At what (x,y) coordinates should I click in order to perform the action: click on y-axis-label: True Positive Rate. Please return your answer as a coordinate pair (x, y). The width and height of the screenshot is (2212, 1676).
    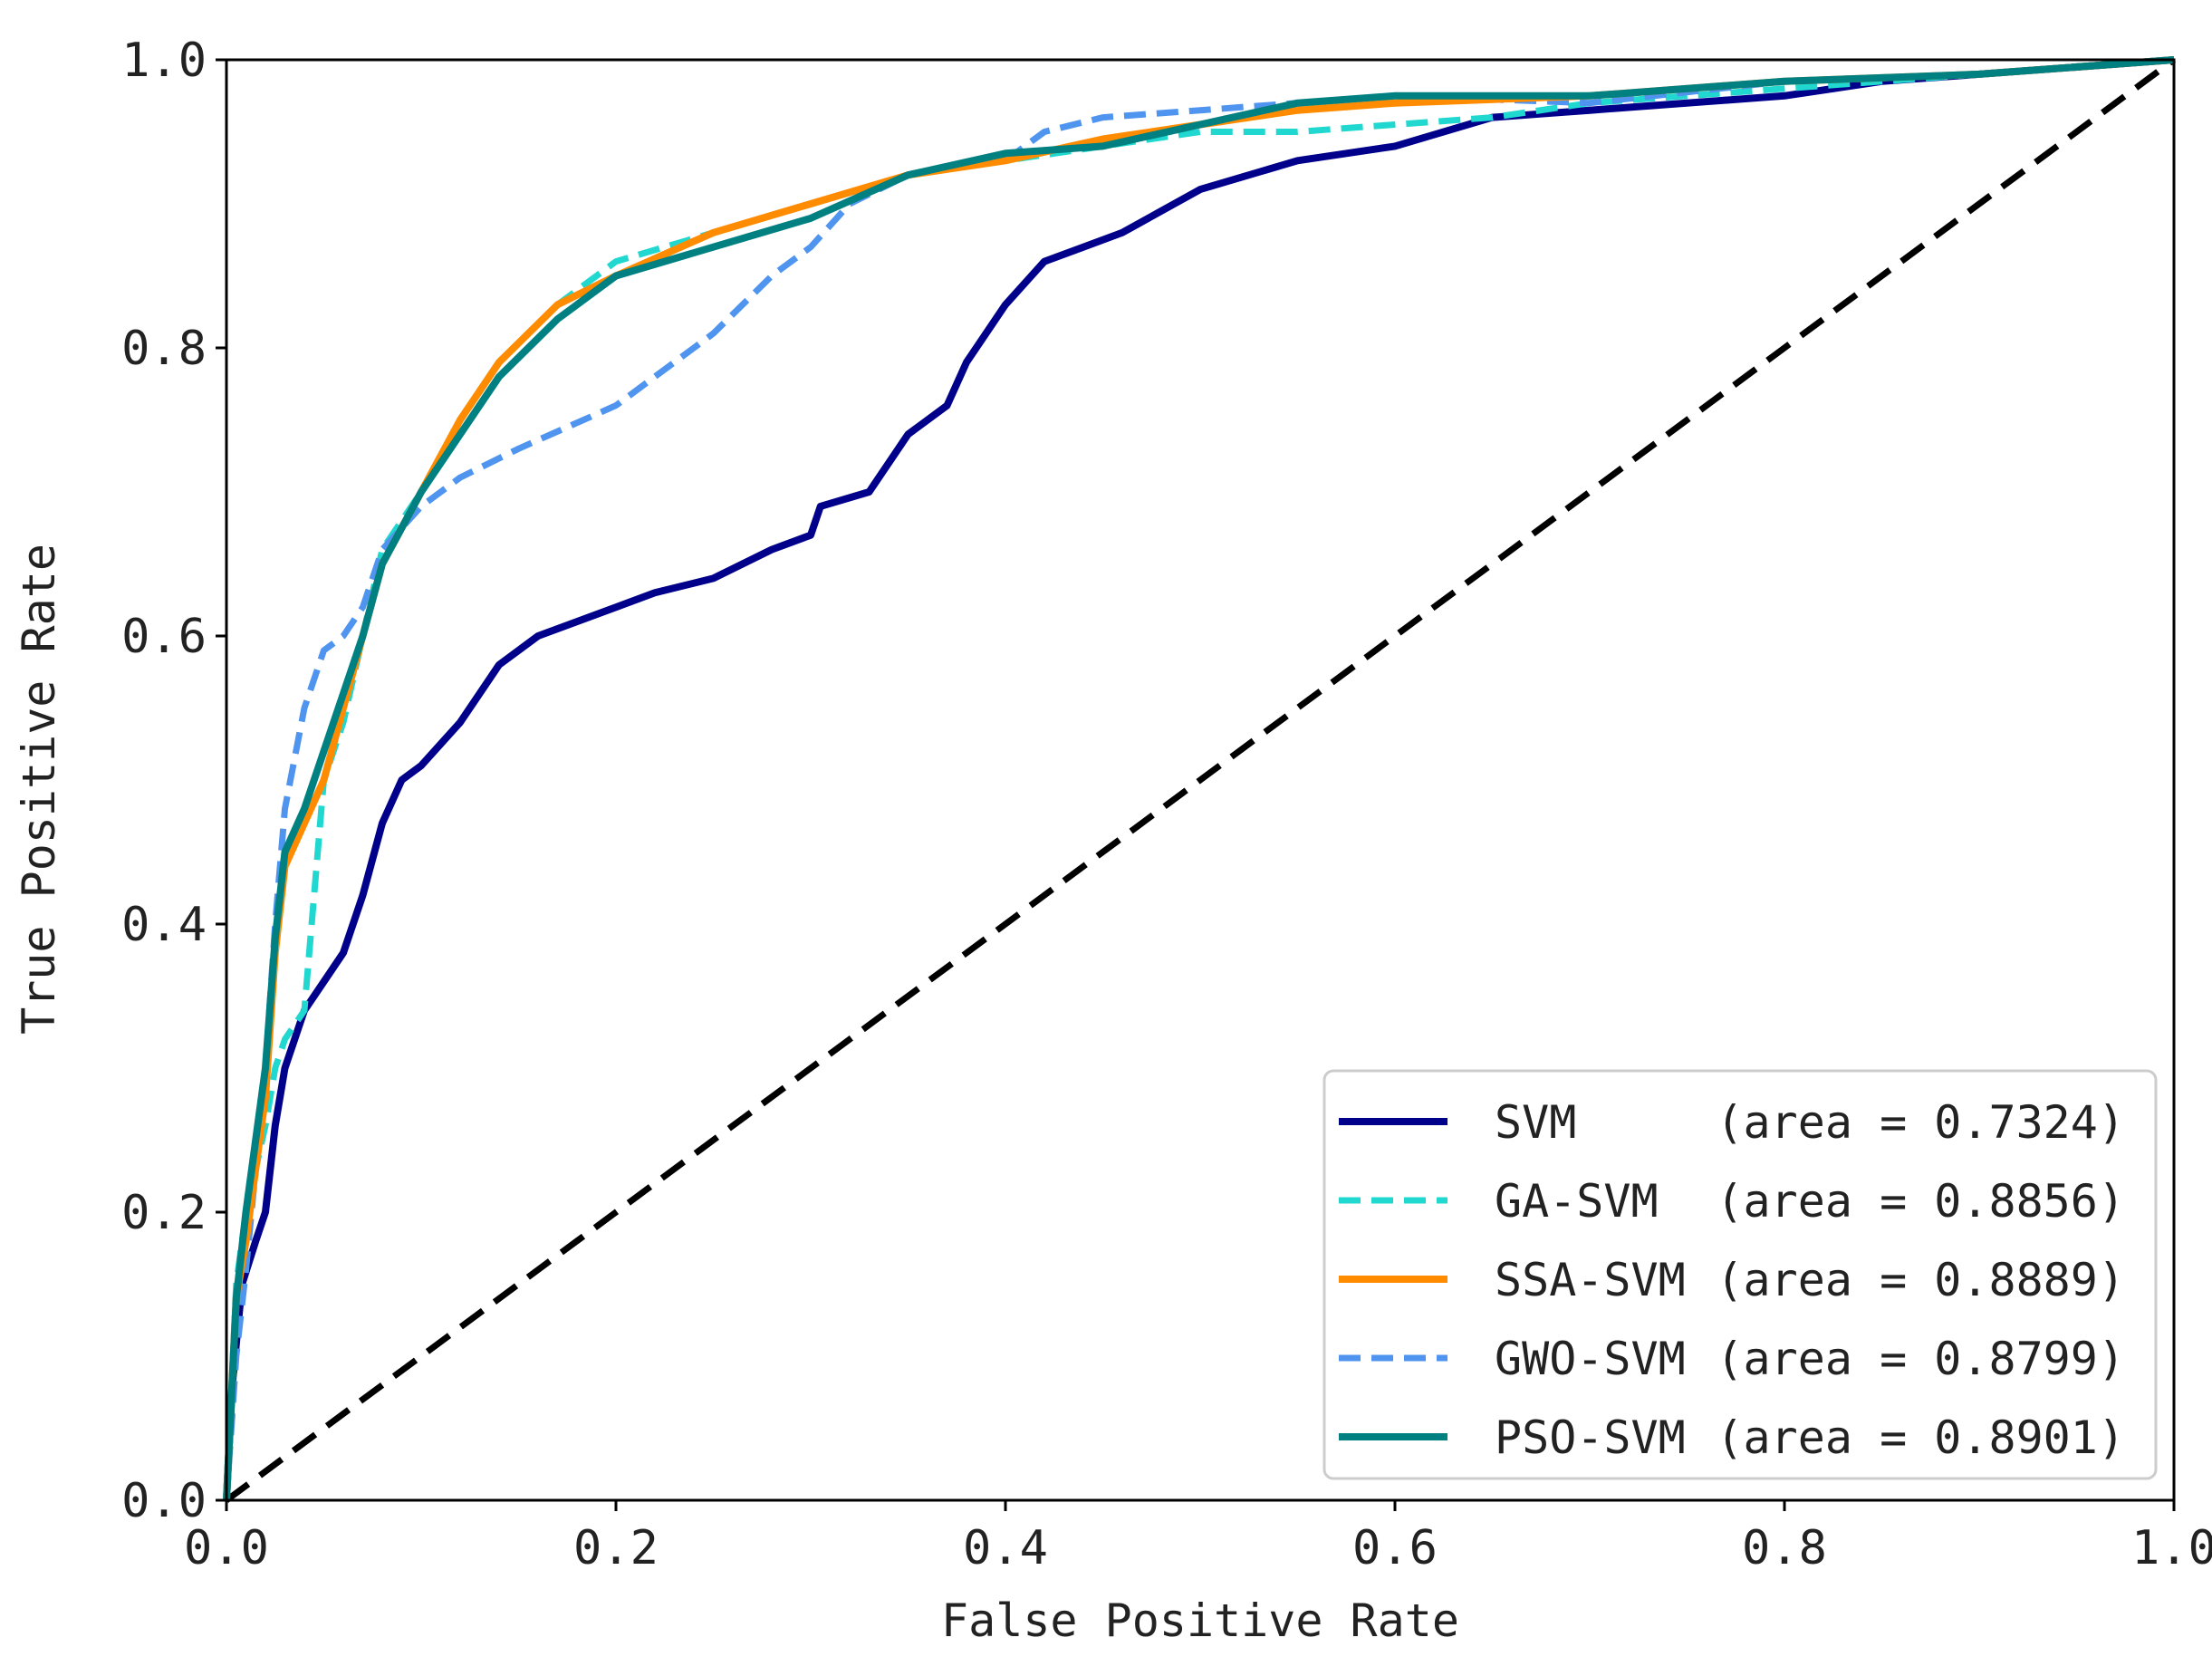
    Looking at the image, I should click on (39, 789).